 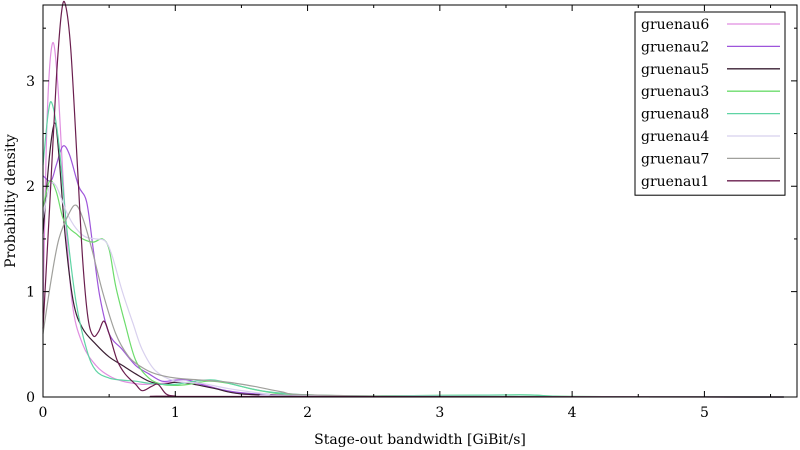 I want to click on x-tick-label: 2, so click(x=307, y=413).